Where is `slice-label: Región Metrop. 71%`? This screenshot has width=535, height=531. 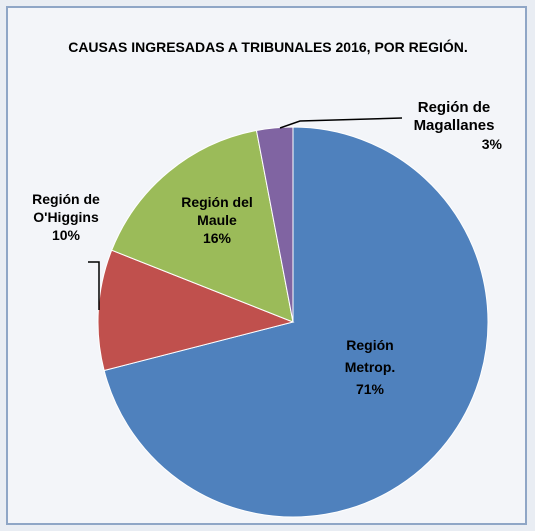 slice-label: Región Metrop. 71% is located at coordinates (370, 367).